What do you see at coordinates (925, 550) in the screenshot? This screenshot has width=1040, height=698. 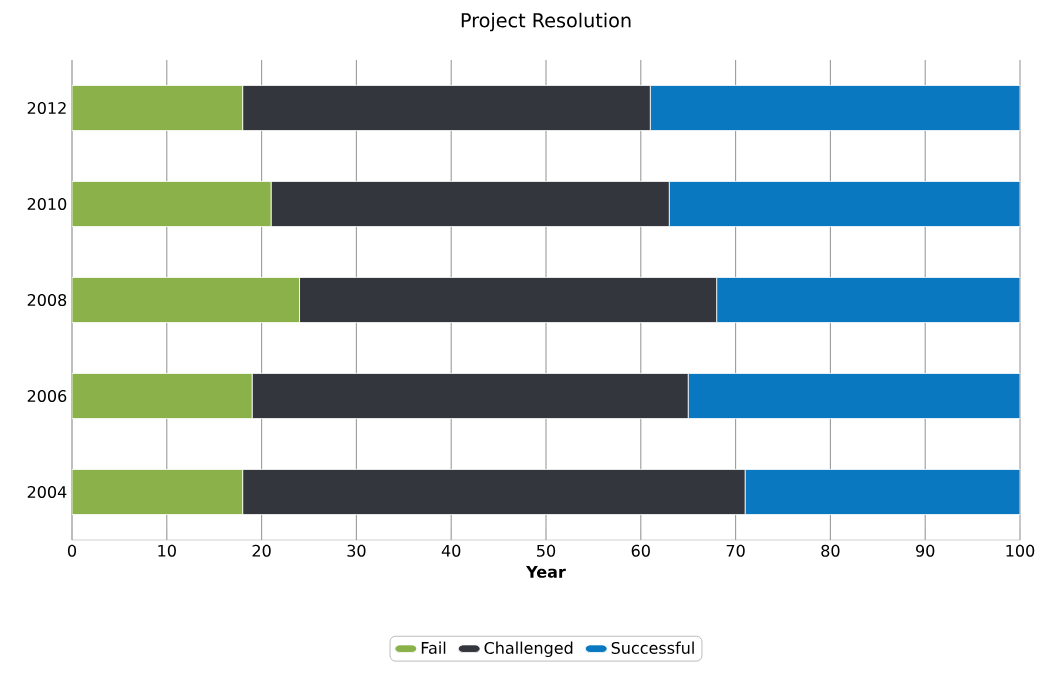 I see `x-tick-label: 90` at bounding box center [925, 550].